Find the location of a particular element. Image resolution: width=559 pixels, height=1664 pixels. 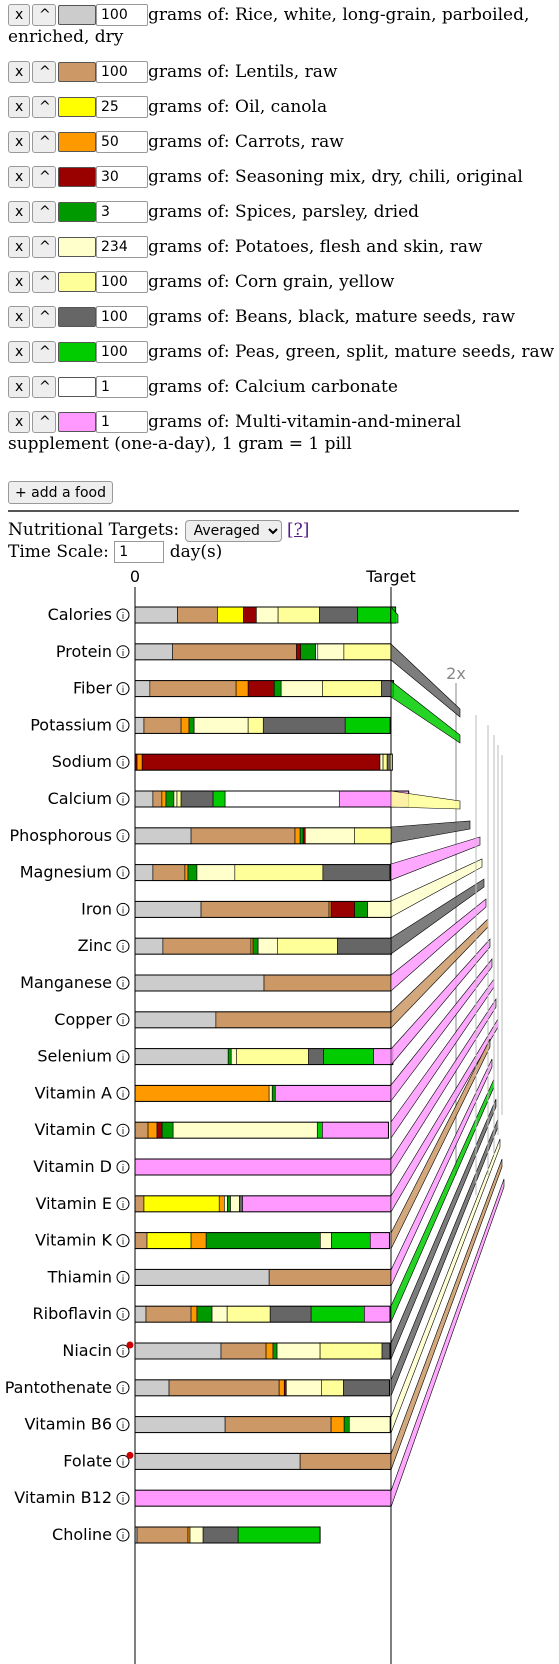

nutrient-label: Choline is located at coordinates (82, 1534).